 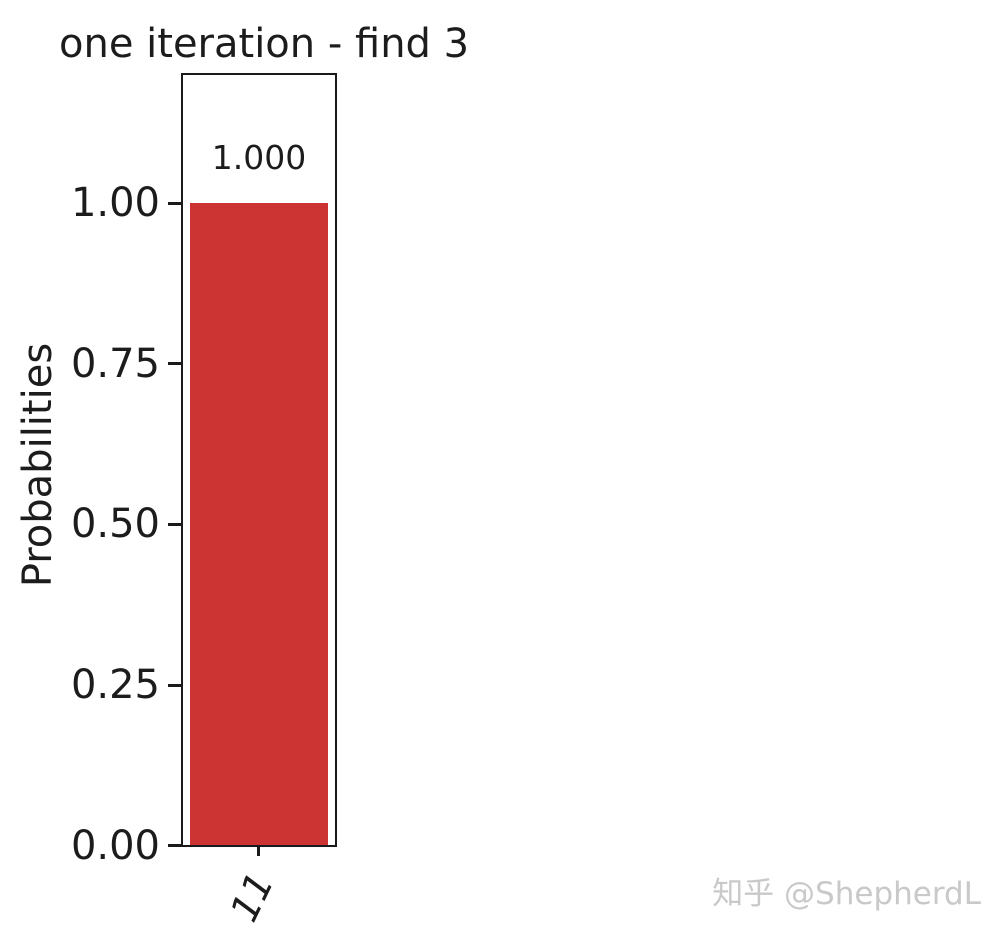 What do you see at coordinates (115, 685) in the screenshot?
I see `y-tick-label-0.25: 0.25` at bounding box center [115, 685].